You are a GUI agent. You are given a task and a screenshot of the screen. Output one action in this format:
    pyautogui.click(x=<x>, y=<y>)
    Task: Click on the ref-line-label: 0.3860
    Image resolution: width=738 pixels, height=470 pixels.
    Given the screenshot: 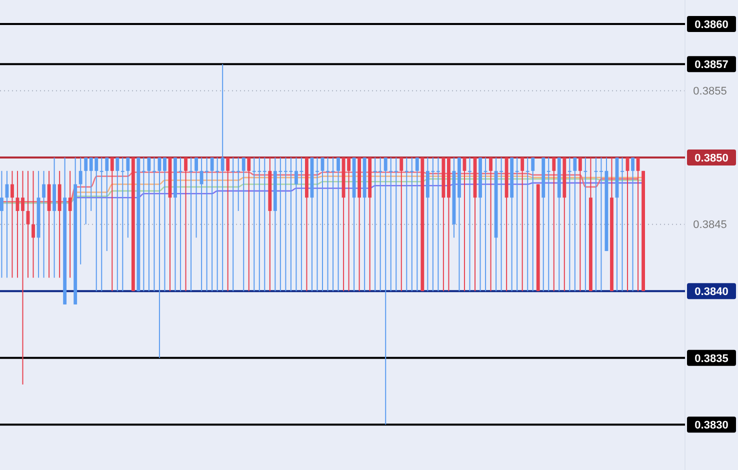 What is the action you would take?
    pyautogui.click(x=711, y=25)
    